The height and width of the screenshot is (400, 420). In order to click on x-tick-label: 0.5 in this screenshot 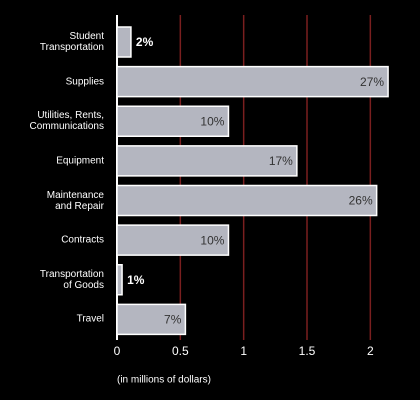, I will do `click(180, 351)`.